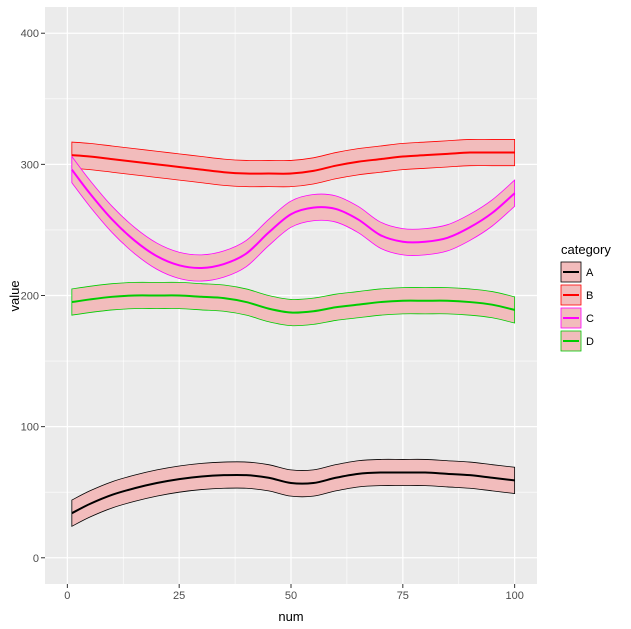 The image size is (631, 629). What do you see at coordinates (590, 319) in the screenshot?
I see `legend-label-C: C` at bounding box center [590, 319].